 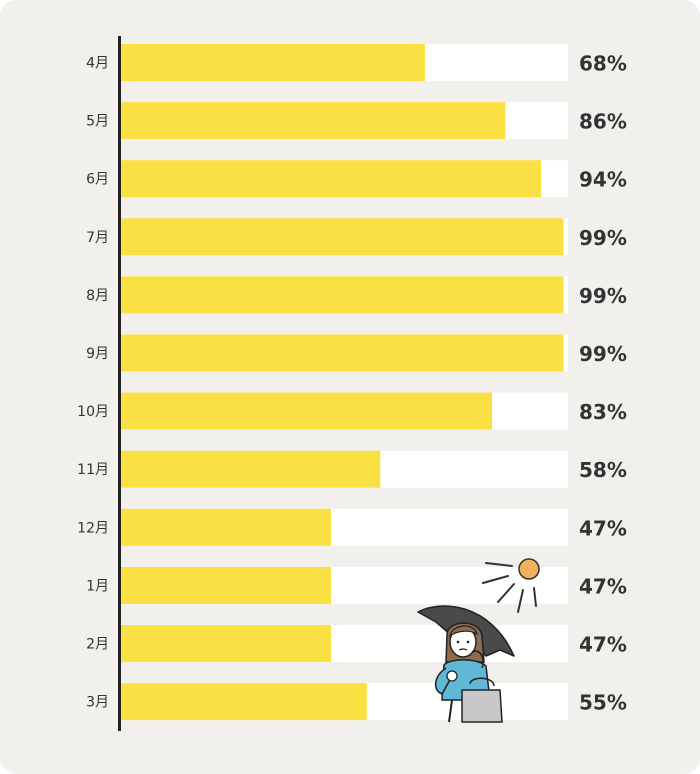 What do you see at coordinates (482, 706) in the screenshot?
I see `bag-icon` at bounding box center [482, 706].